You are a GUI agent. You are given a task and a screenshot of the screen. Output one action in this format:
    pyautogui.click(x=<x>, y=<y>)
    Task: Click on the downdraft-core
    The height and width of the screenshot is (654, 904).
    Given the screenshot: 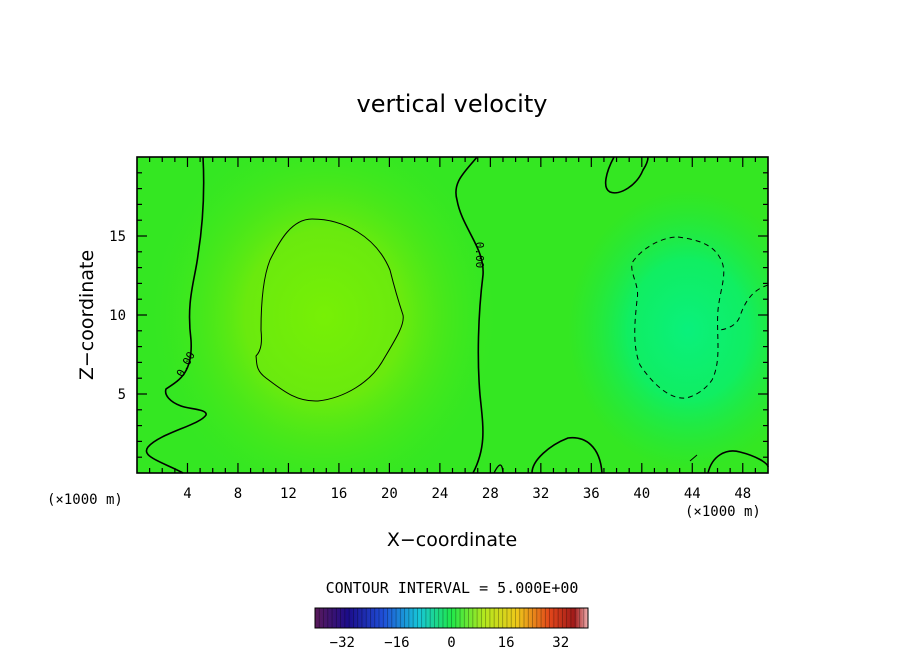 What is the action you would take?
    pyautogui.click(x=668, y=330)
    